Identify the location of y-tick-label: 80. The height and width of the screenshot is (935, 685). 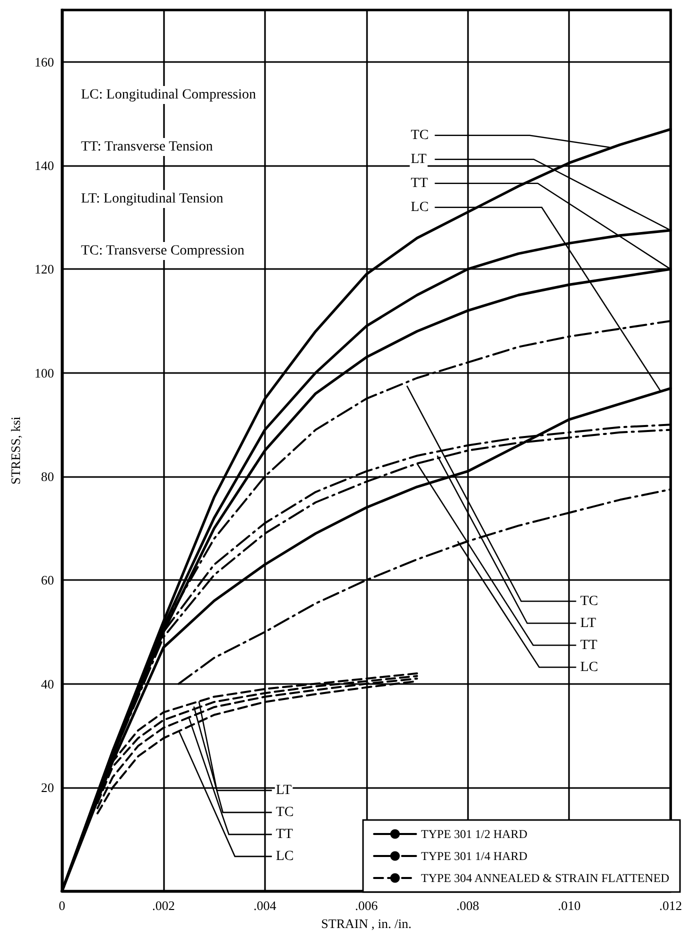
(47, 476).